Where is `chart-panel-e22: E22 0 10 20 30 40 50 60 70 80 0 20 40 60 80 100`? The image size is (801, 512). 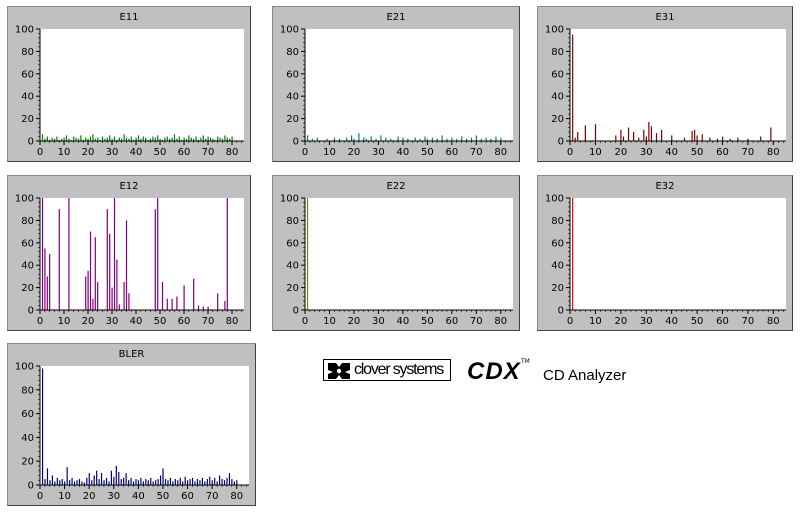 chart-panel-e22: E22 0 10 20 30 40 50 60 70 80 0 20 40 60 80 100 is located at coordinates (396, 253).